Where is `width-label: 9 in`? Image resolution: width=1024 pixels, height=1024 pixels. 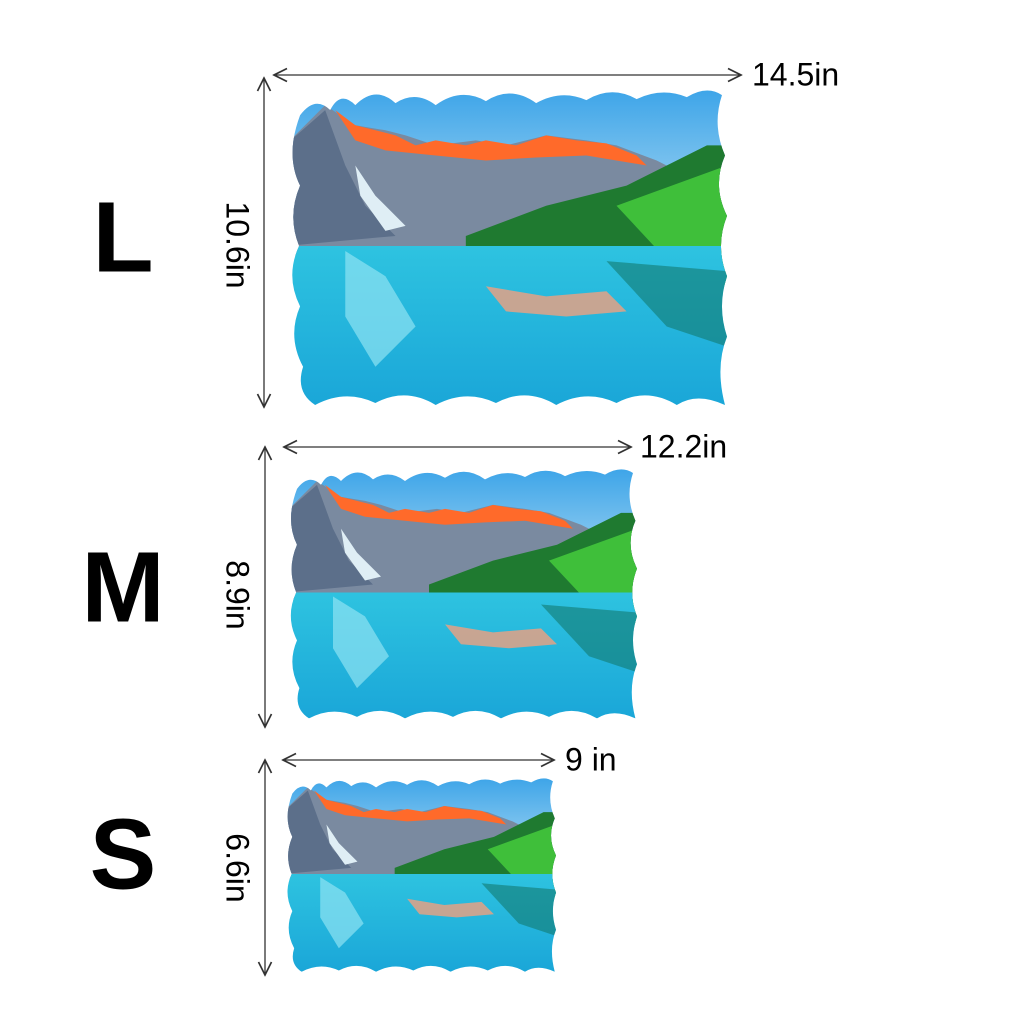
width-label: 9 in is located at coordinates (591, 759).